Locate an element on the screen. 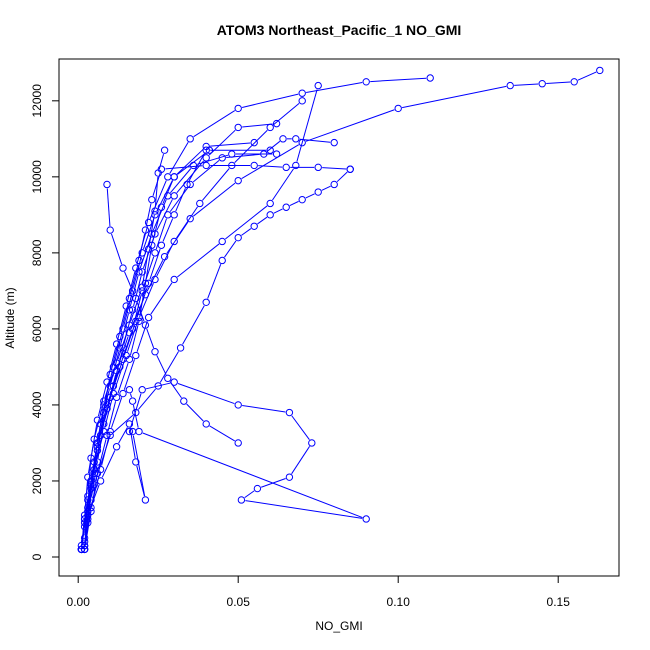 Image resolution: width=650 pixels, height=650 pixels. x-tick-label: 0.15 is located at coordinates (559, 602).